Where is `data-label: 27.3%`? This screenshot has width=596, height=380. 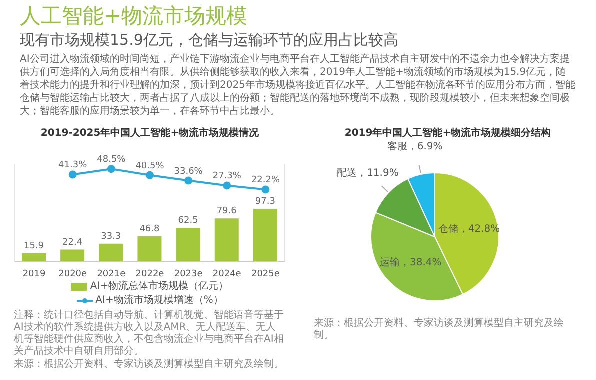 data-label: 27.3% is located at coordinates (227, 177).